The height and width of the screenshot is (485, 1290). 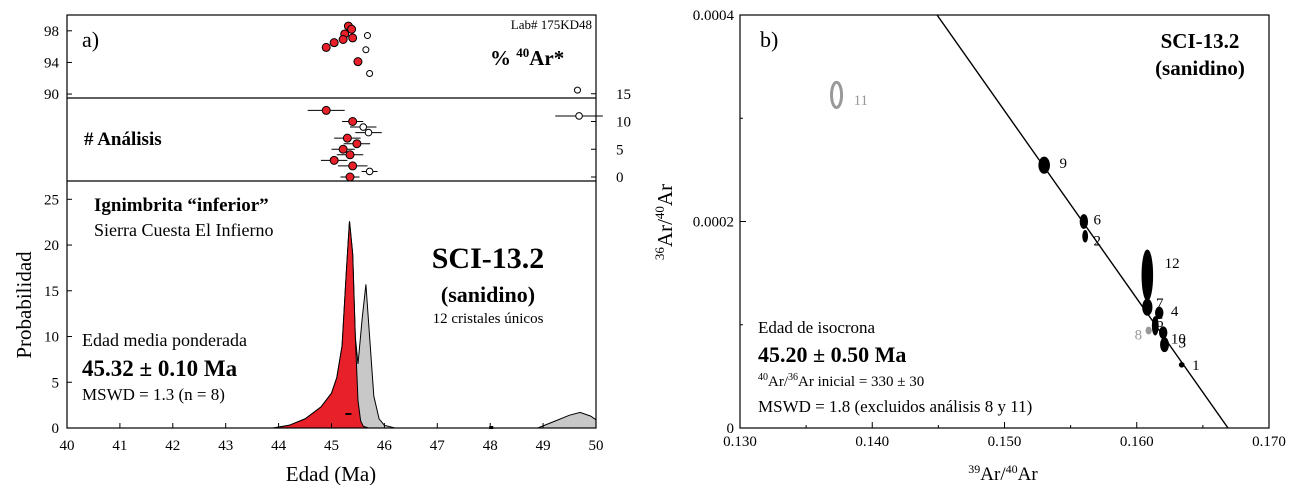 I want to click on isochron-point-label: 2, so click(x=1098, y=241).